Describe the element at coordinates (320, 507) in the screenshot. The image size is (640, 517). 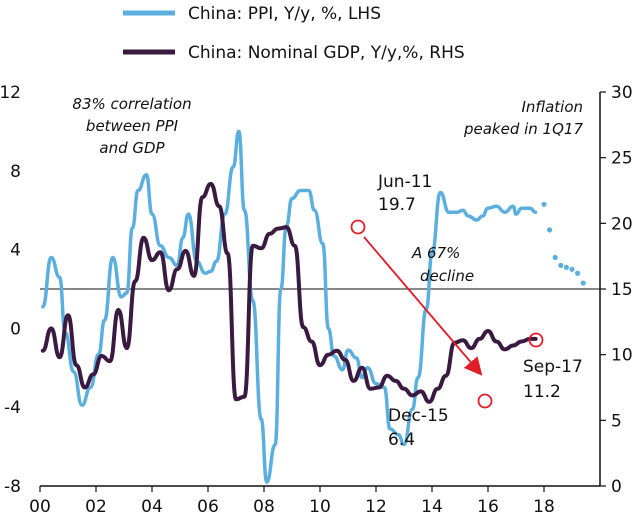
I see `x-tick-label: 10` at that location.